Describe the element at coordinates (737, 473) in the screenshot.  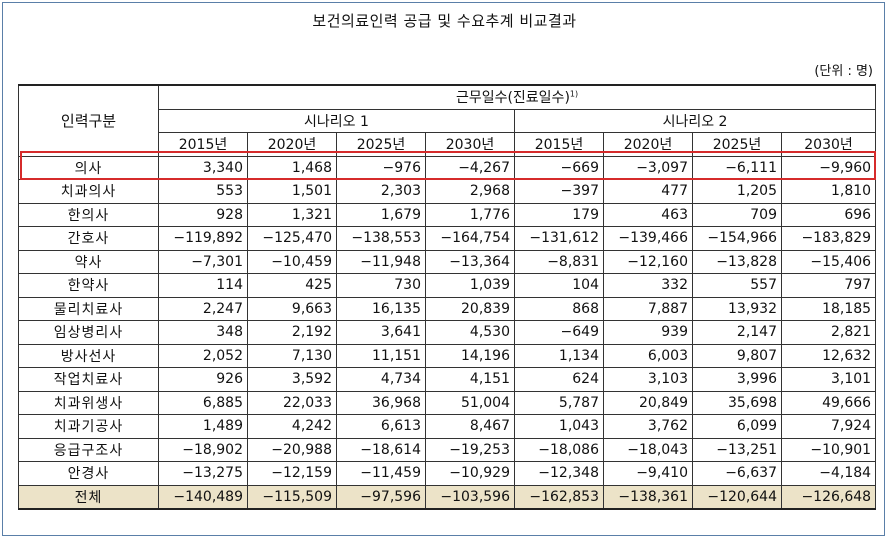
I see `value-cell: −6,637` at that location.